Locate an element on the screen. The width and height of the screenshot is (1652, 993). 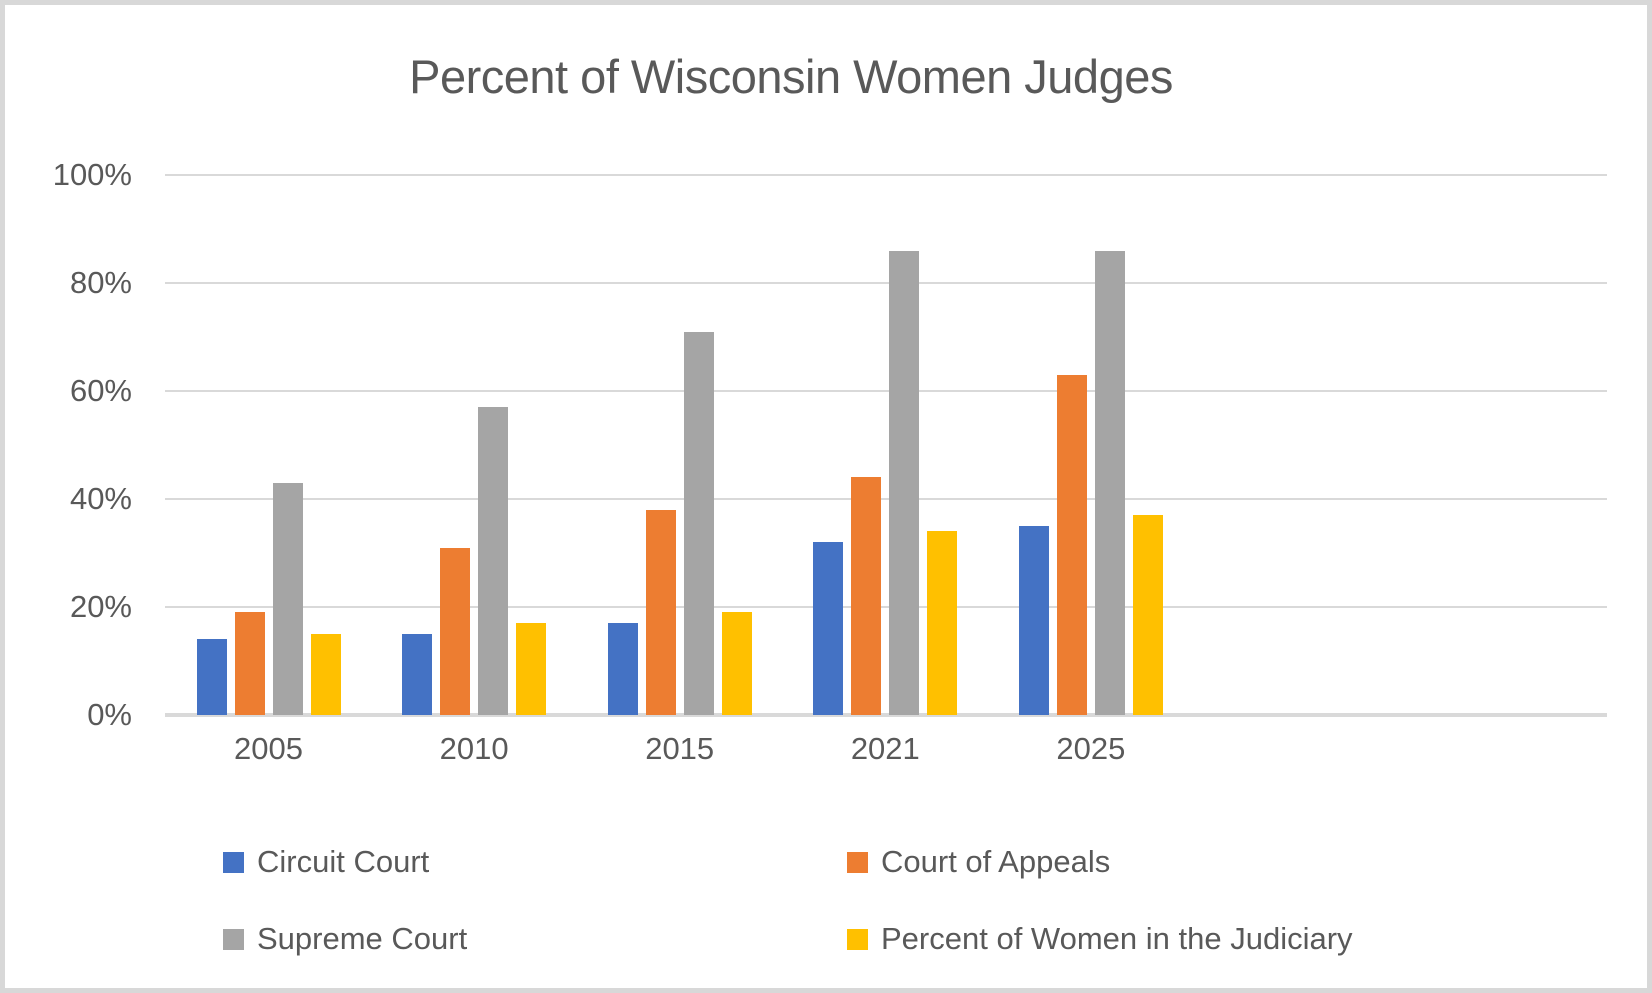
legend-marker-circuit-court is located at coordinates (233, 862).